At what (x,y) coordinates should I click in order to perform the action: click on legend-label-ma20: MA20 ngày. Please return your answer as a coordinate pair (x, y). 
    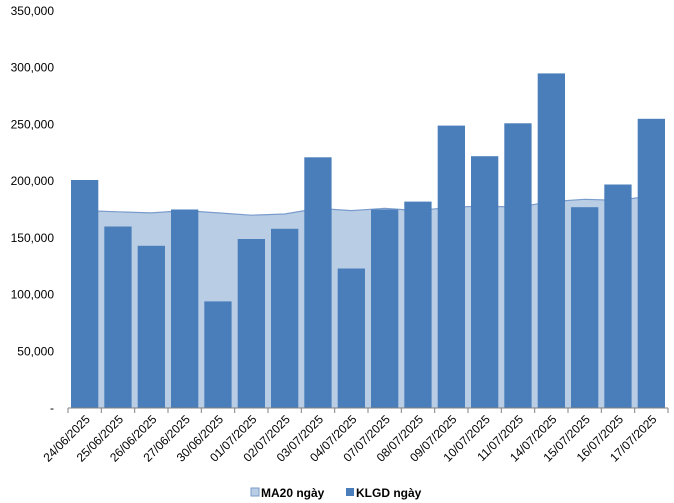
    Looking at the image, I should click on (293, 493).